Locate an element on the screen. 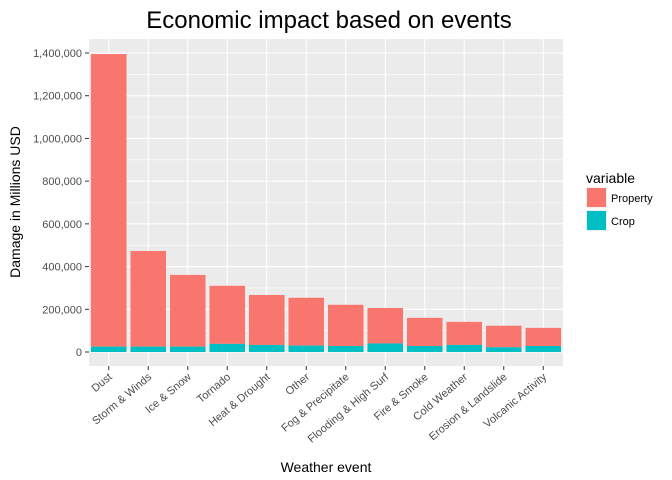 The height and width of the screenshot is (480, 672). y-tick-label: 0 is located at coordinates (79, 353).